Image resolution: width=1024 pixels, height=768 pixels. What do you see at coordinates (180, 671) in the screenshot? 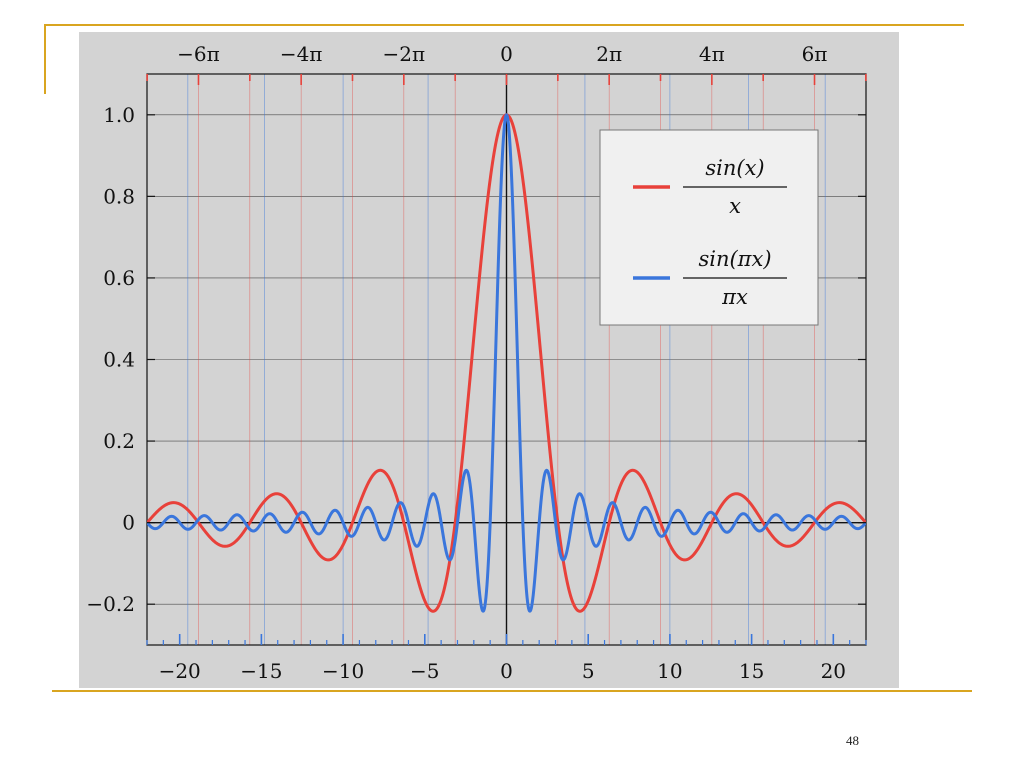
I see `x-tick-label-bottom: −20` at bounding box center [180, 671].